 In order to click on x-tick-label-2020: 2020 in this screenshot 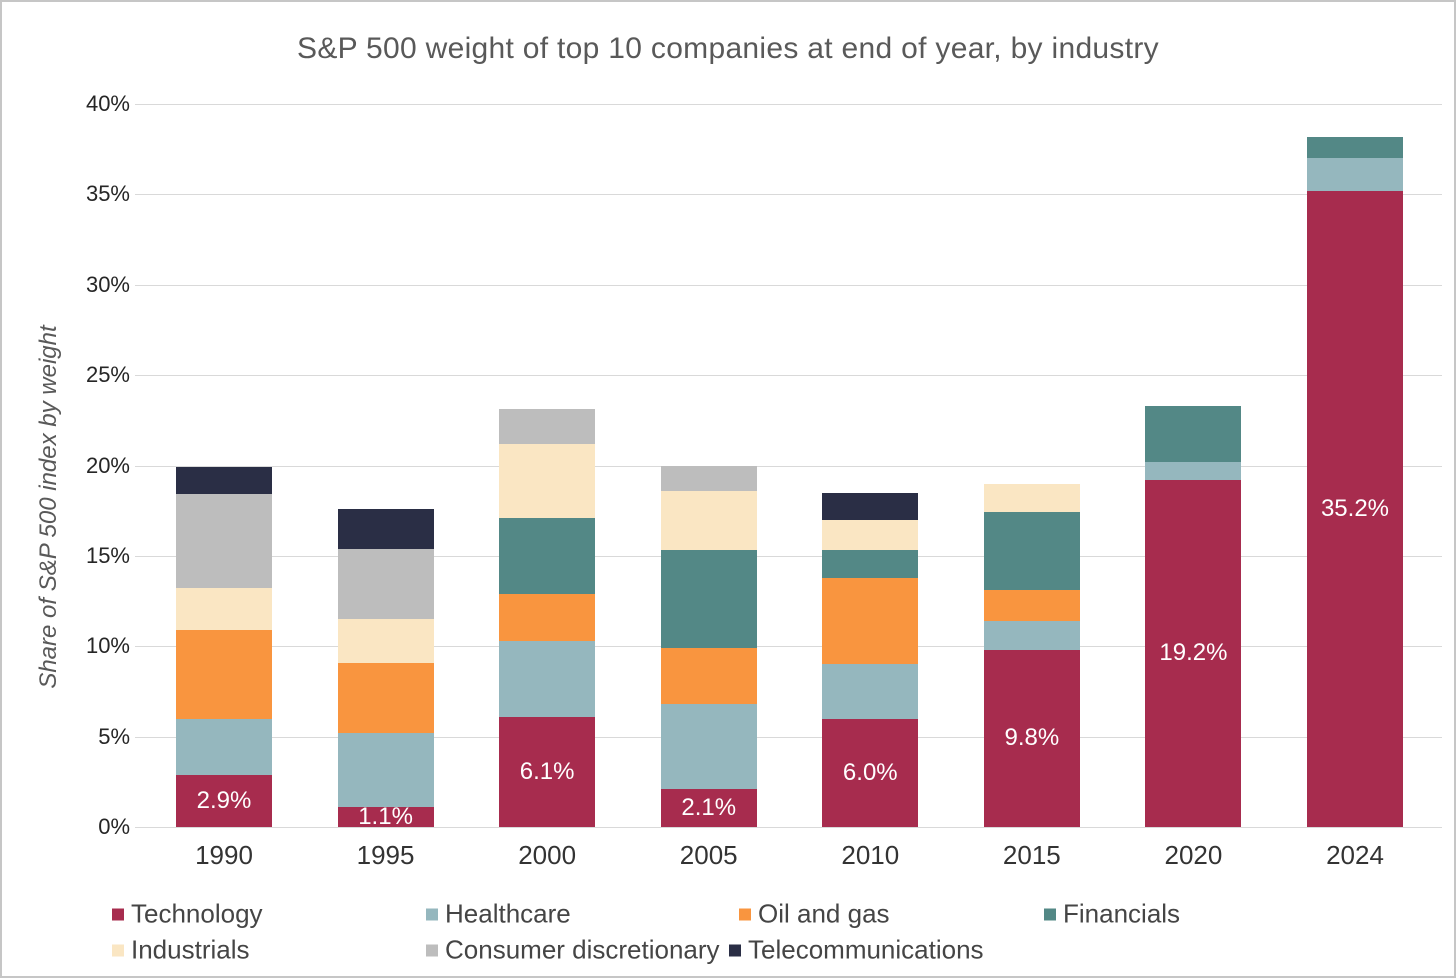, I will do `click(1193, 855)`.